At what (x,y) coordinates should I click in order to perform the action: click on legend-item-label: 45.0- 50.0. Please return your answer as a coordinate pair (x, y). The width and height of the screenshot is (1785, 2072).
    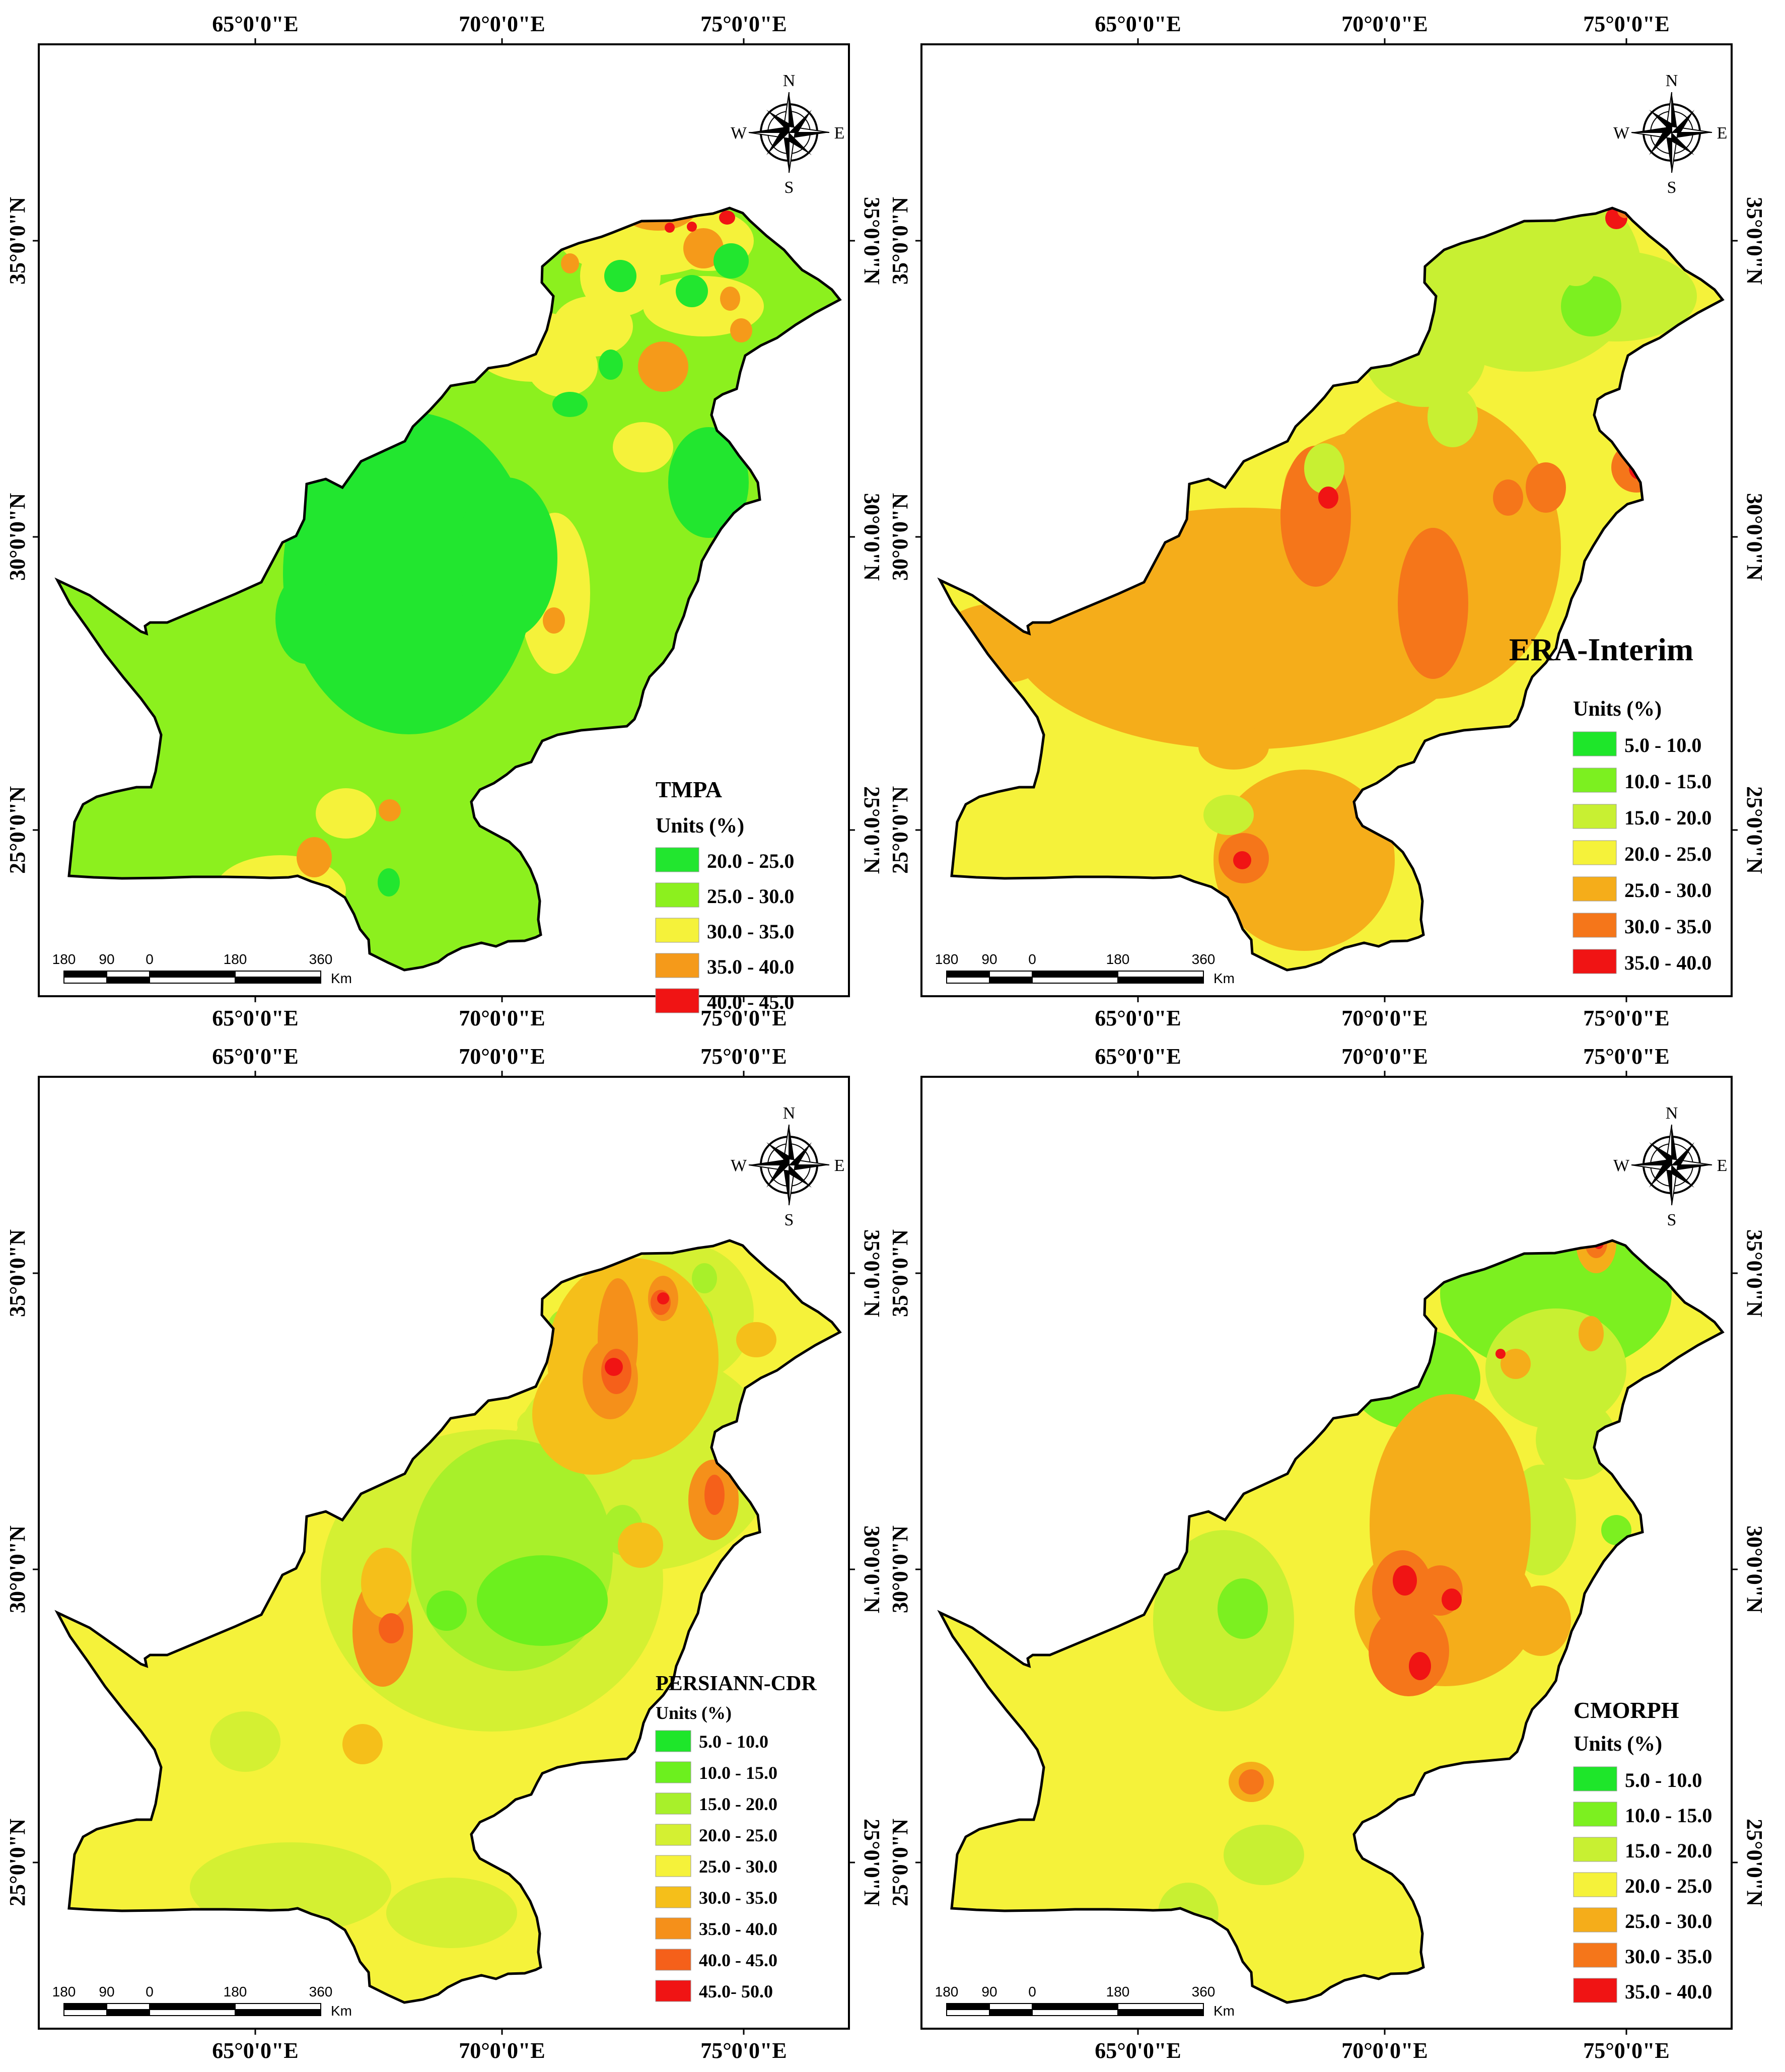
    Looking at the image, I should click on (736, 1991).